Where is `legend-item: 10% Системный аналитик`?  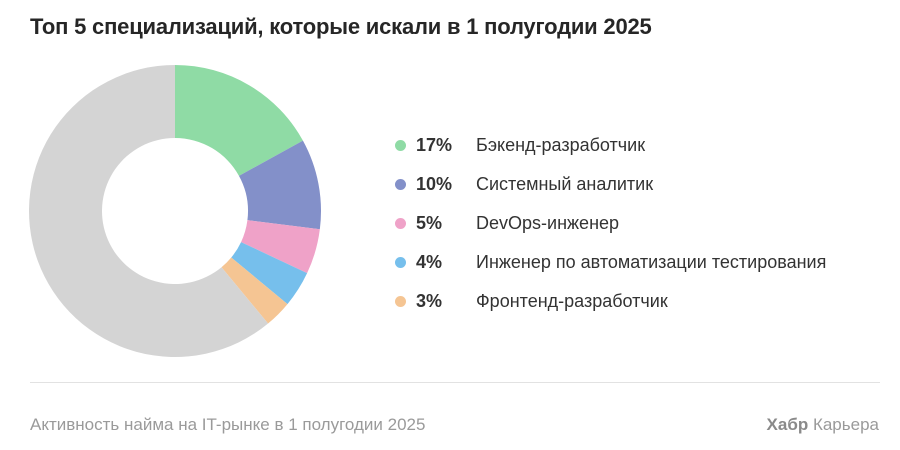 legend-item: 10% Системный аналитик is located at coordinates (610, 184).